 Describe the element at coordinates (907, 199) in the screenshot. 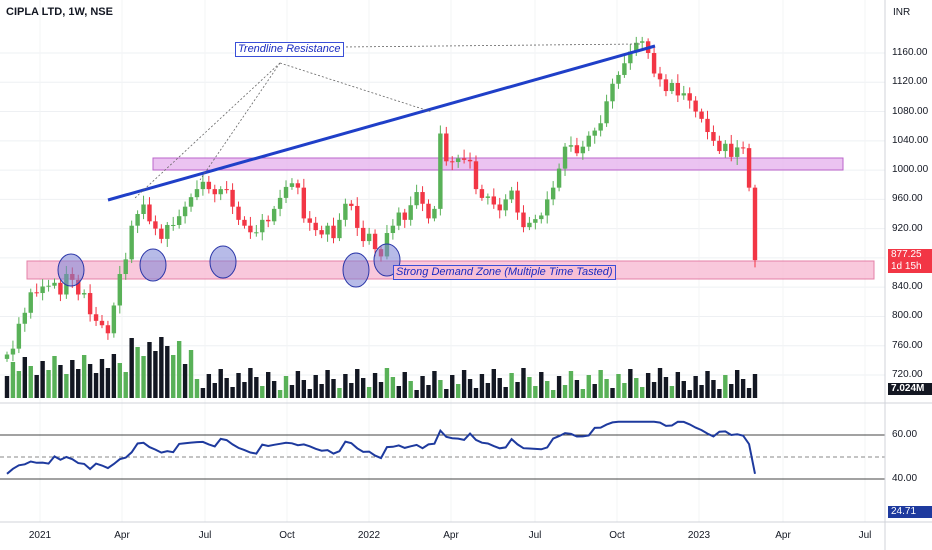

I see `price-tick: 960.00` at that location.